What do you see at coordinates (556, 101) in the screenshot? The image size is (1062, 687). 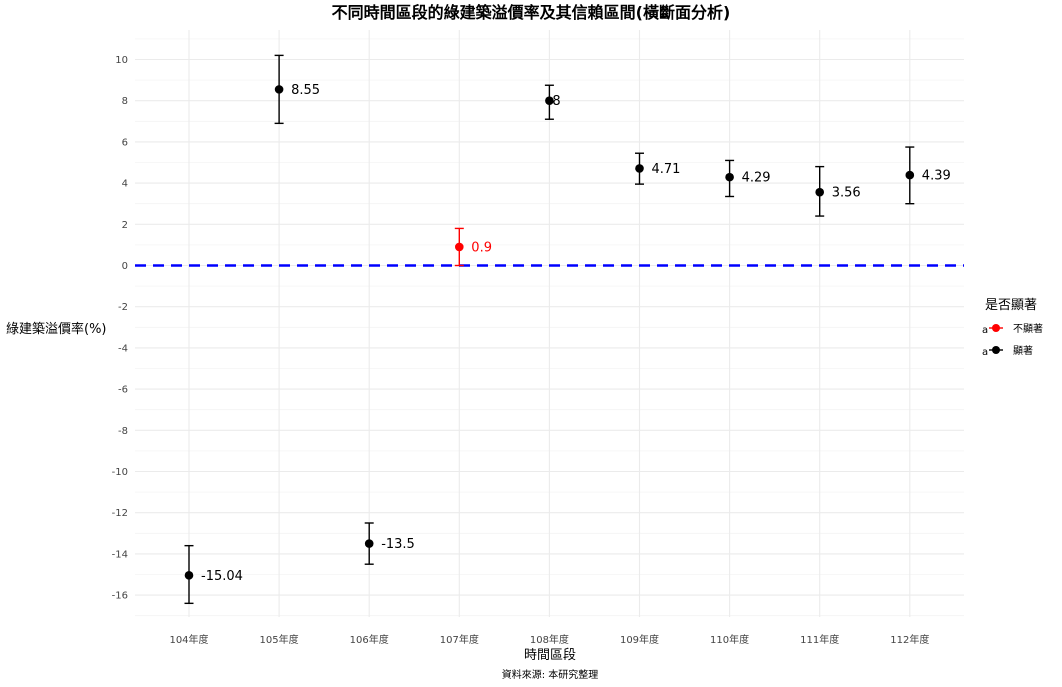 I see `data-label: 8` at bounding box center [556, 101].